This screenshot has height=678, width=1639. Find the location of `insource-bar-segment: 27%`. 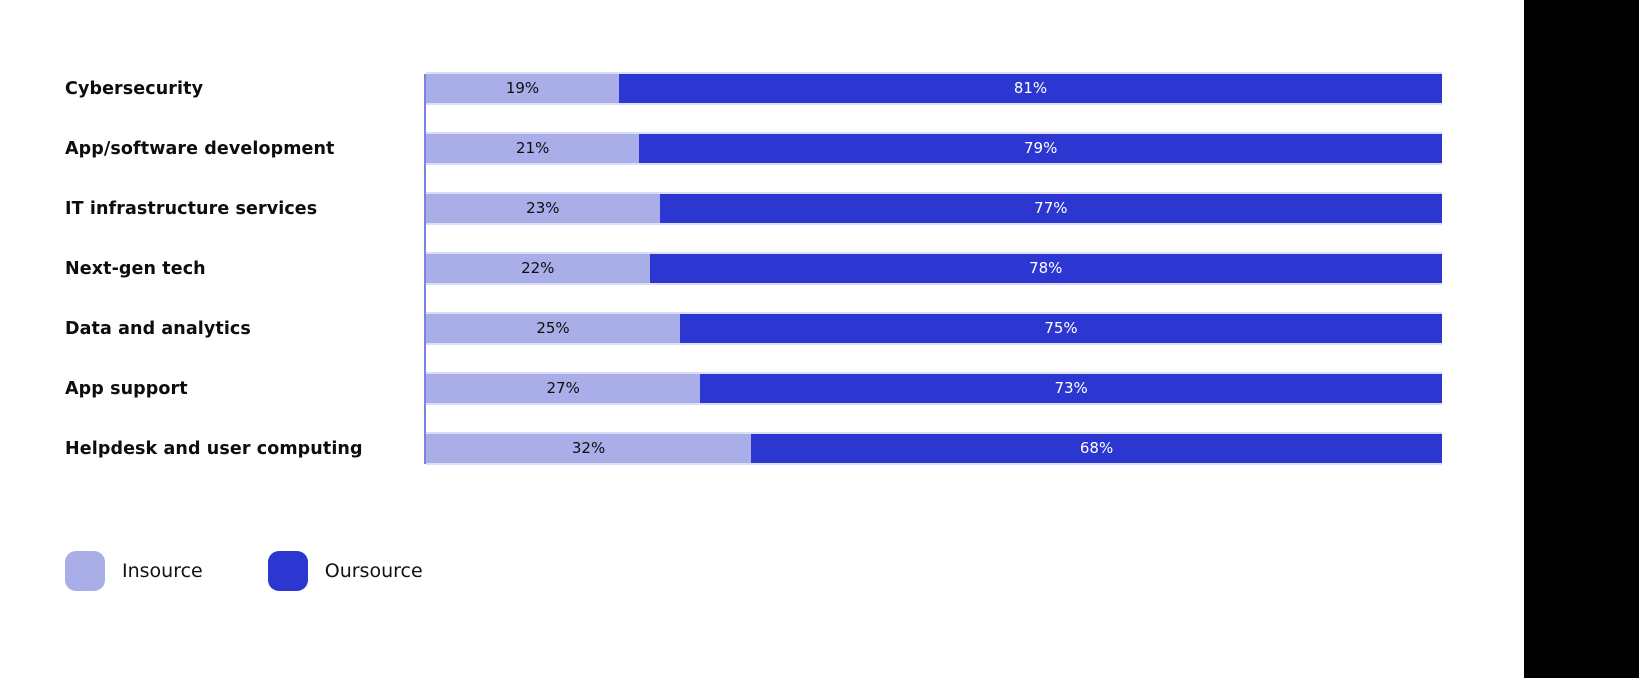

insource-bar-segment: 27% is located at coordinates (563, 388).